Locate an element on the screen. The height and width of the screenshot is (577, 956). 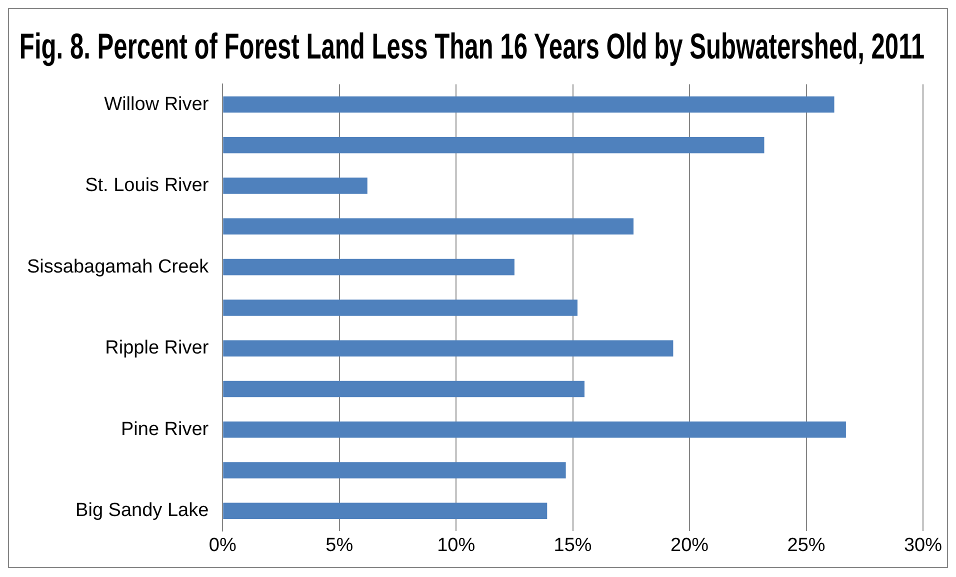
x-tick-label: 0% is located at coordinates (222, 545).